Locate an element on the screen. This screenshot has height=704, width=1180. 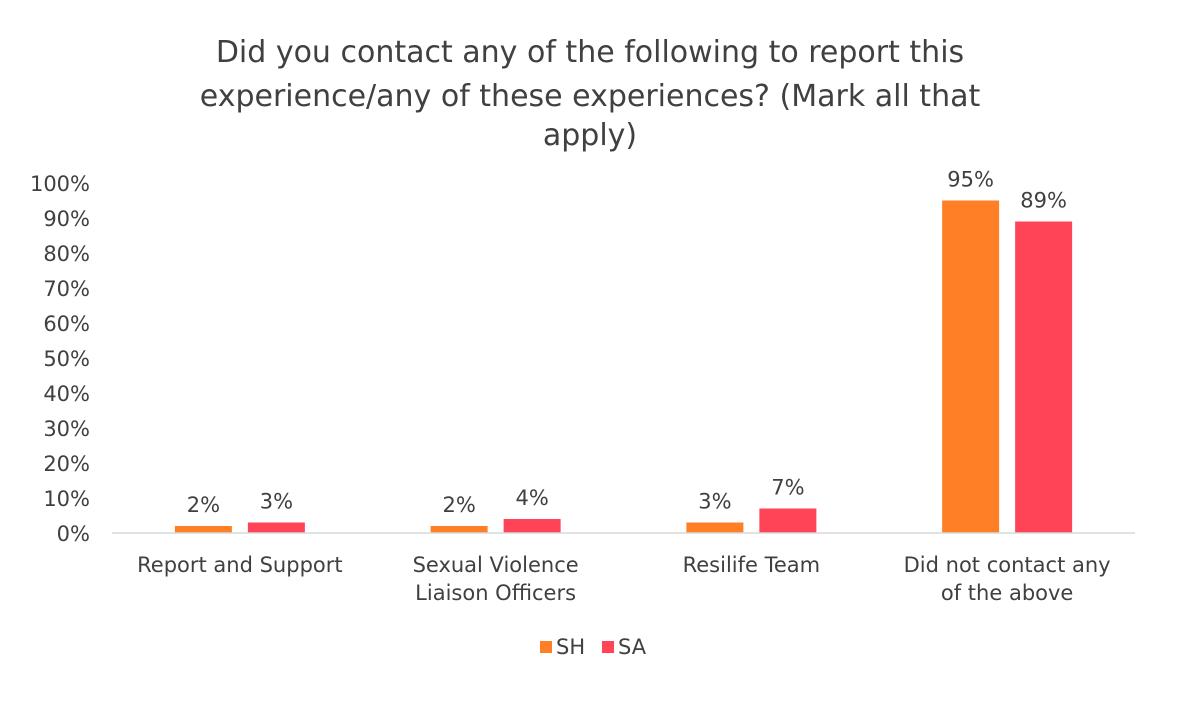
y-tick-label: 30% is located at coordinates (66, 429).